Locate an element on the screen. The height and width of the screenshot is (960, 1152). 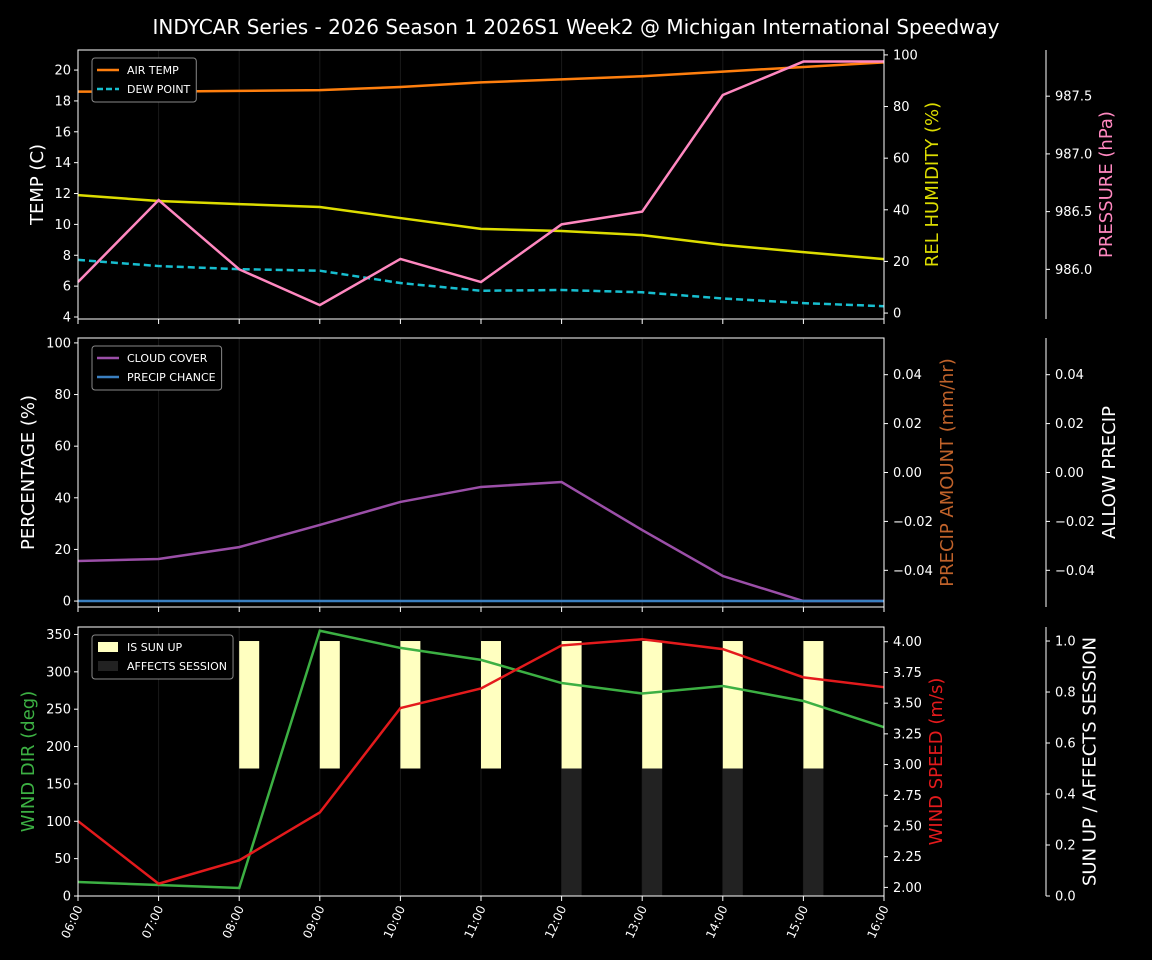
y-tick-label: 2.00 is located at coordinates (907, 888).